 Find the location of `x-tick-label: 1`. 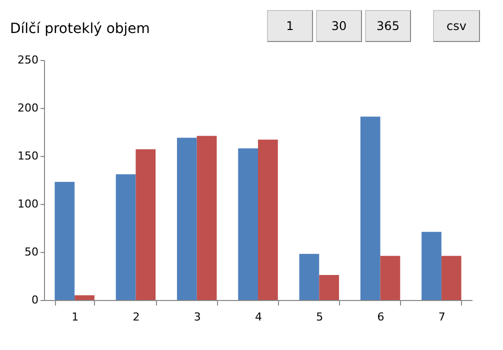

x-tick-label: 1 is located at coordinates (75, 317).